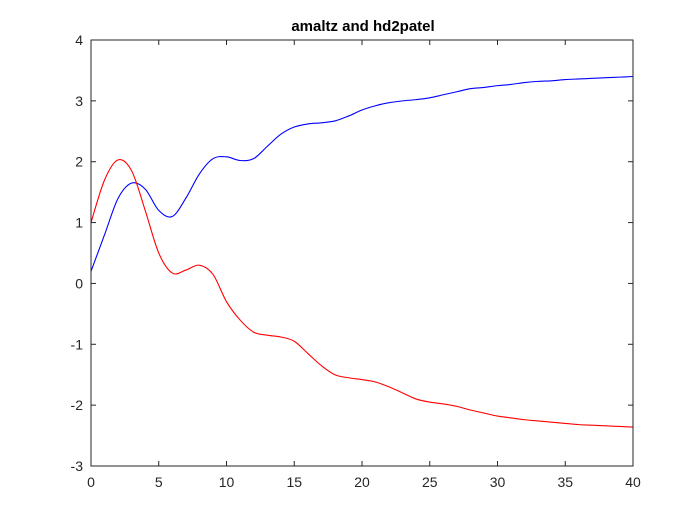 This screenshot has height=525, width=700. Describe the element at coordinates (362, 26) in the screenshot. I see `chart-title: amaltz and hd2patel` at that location.